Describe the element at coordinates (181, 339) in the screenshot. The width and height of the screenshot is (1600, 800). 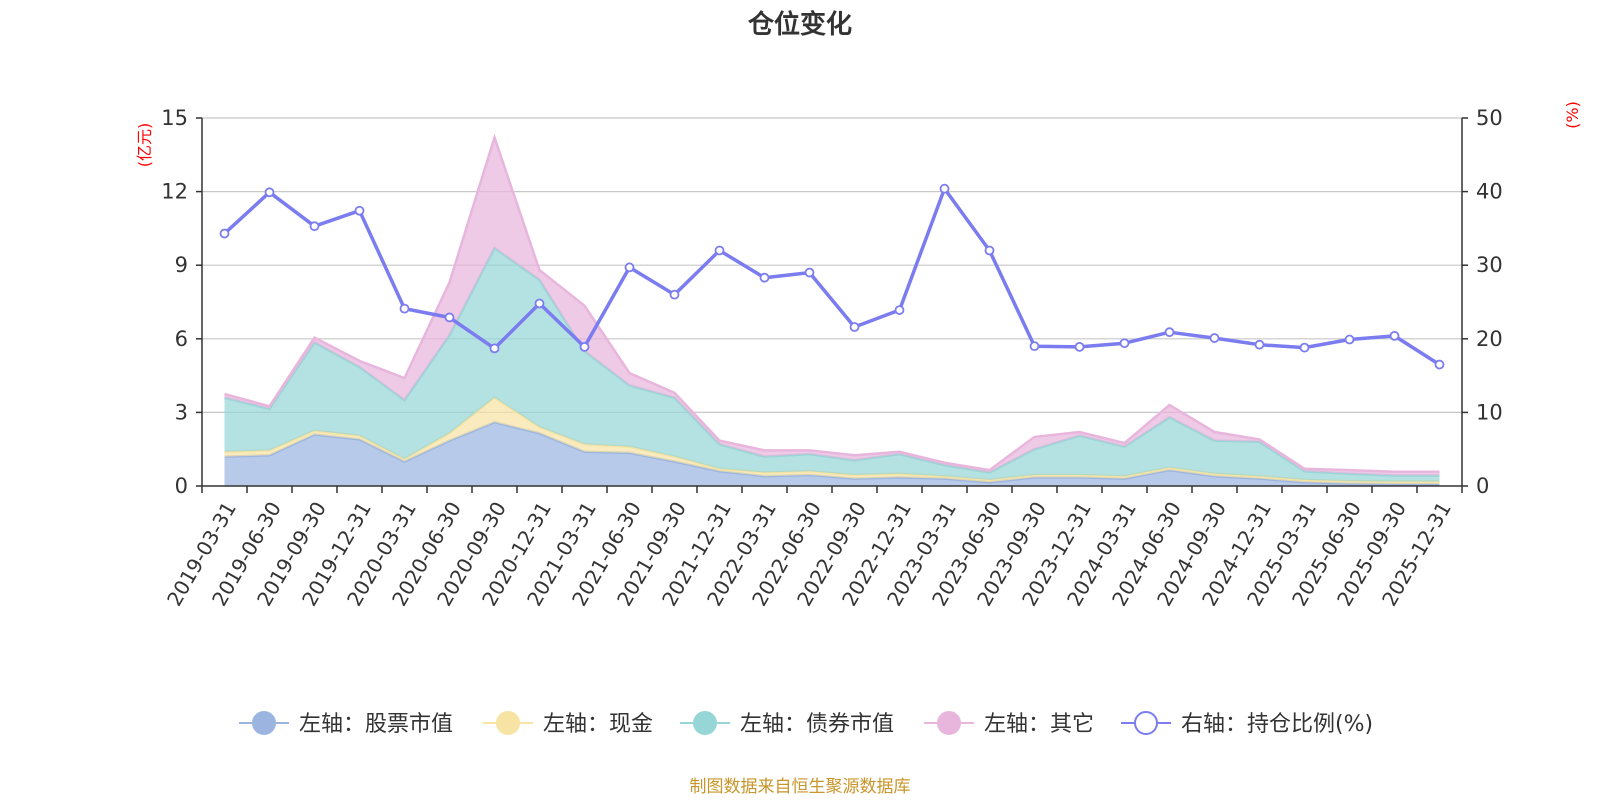
I see `left-axis-tick-label: 6` at that location.